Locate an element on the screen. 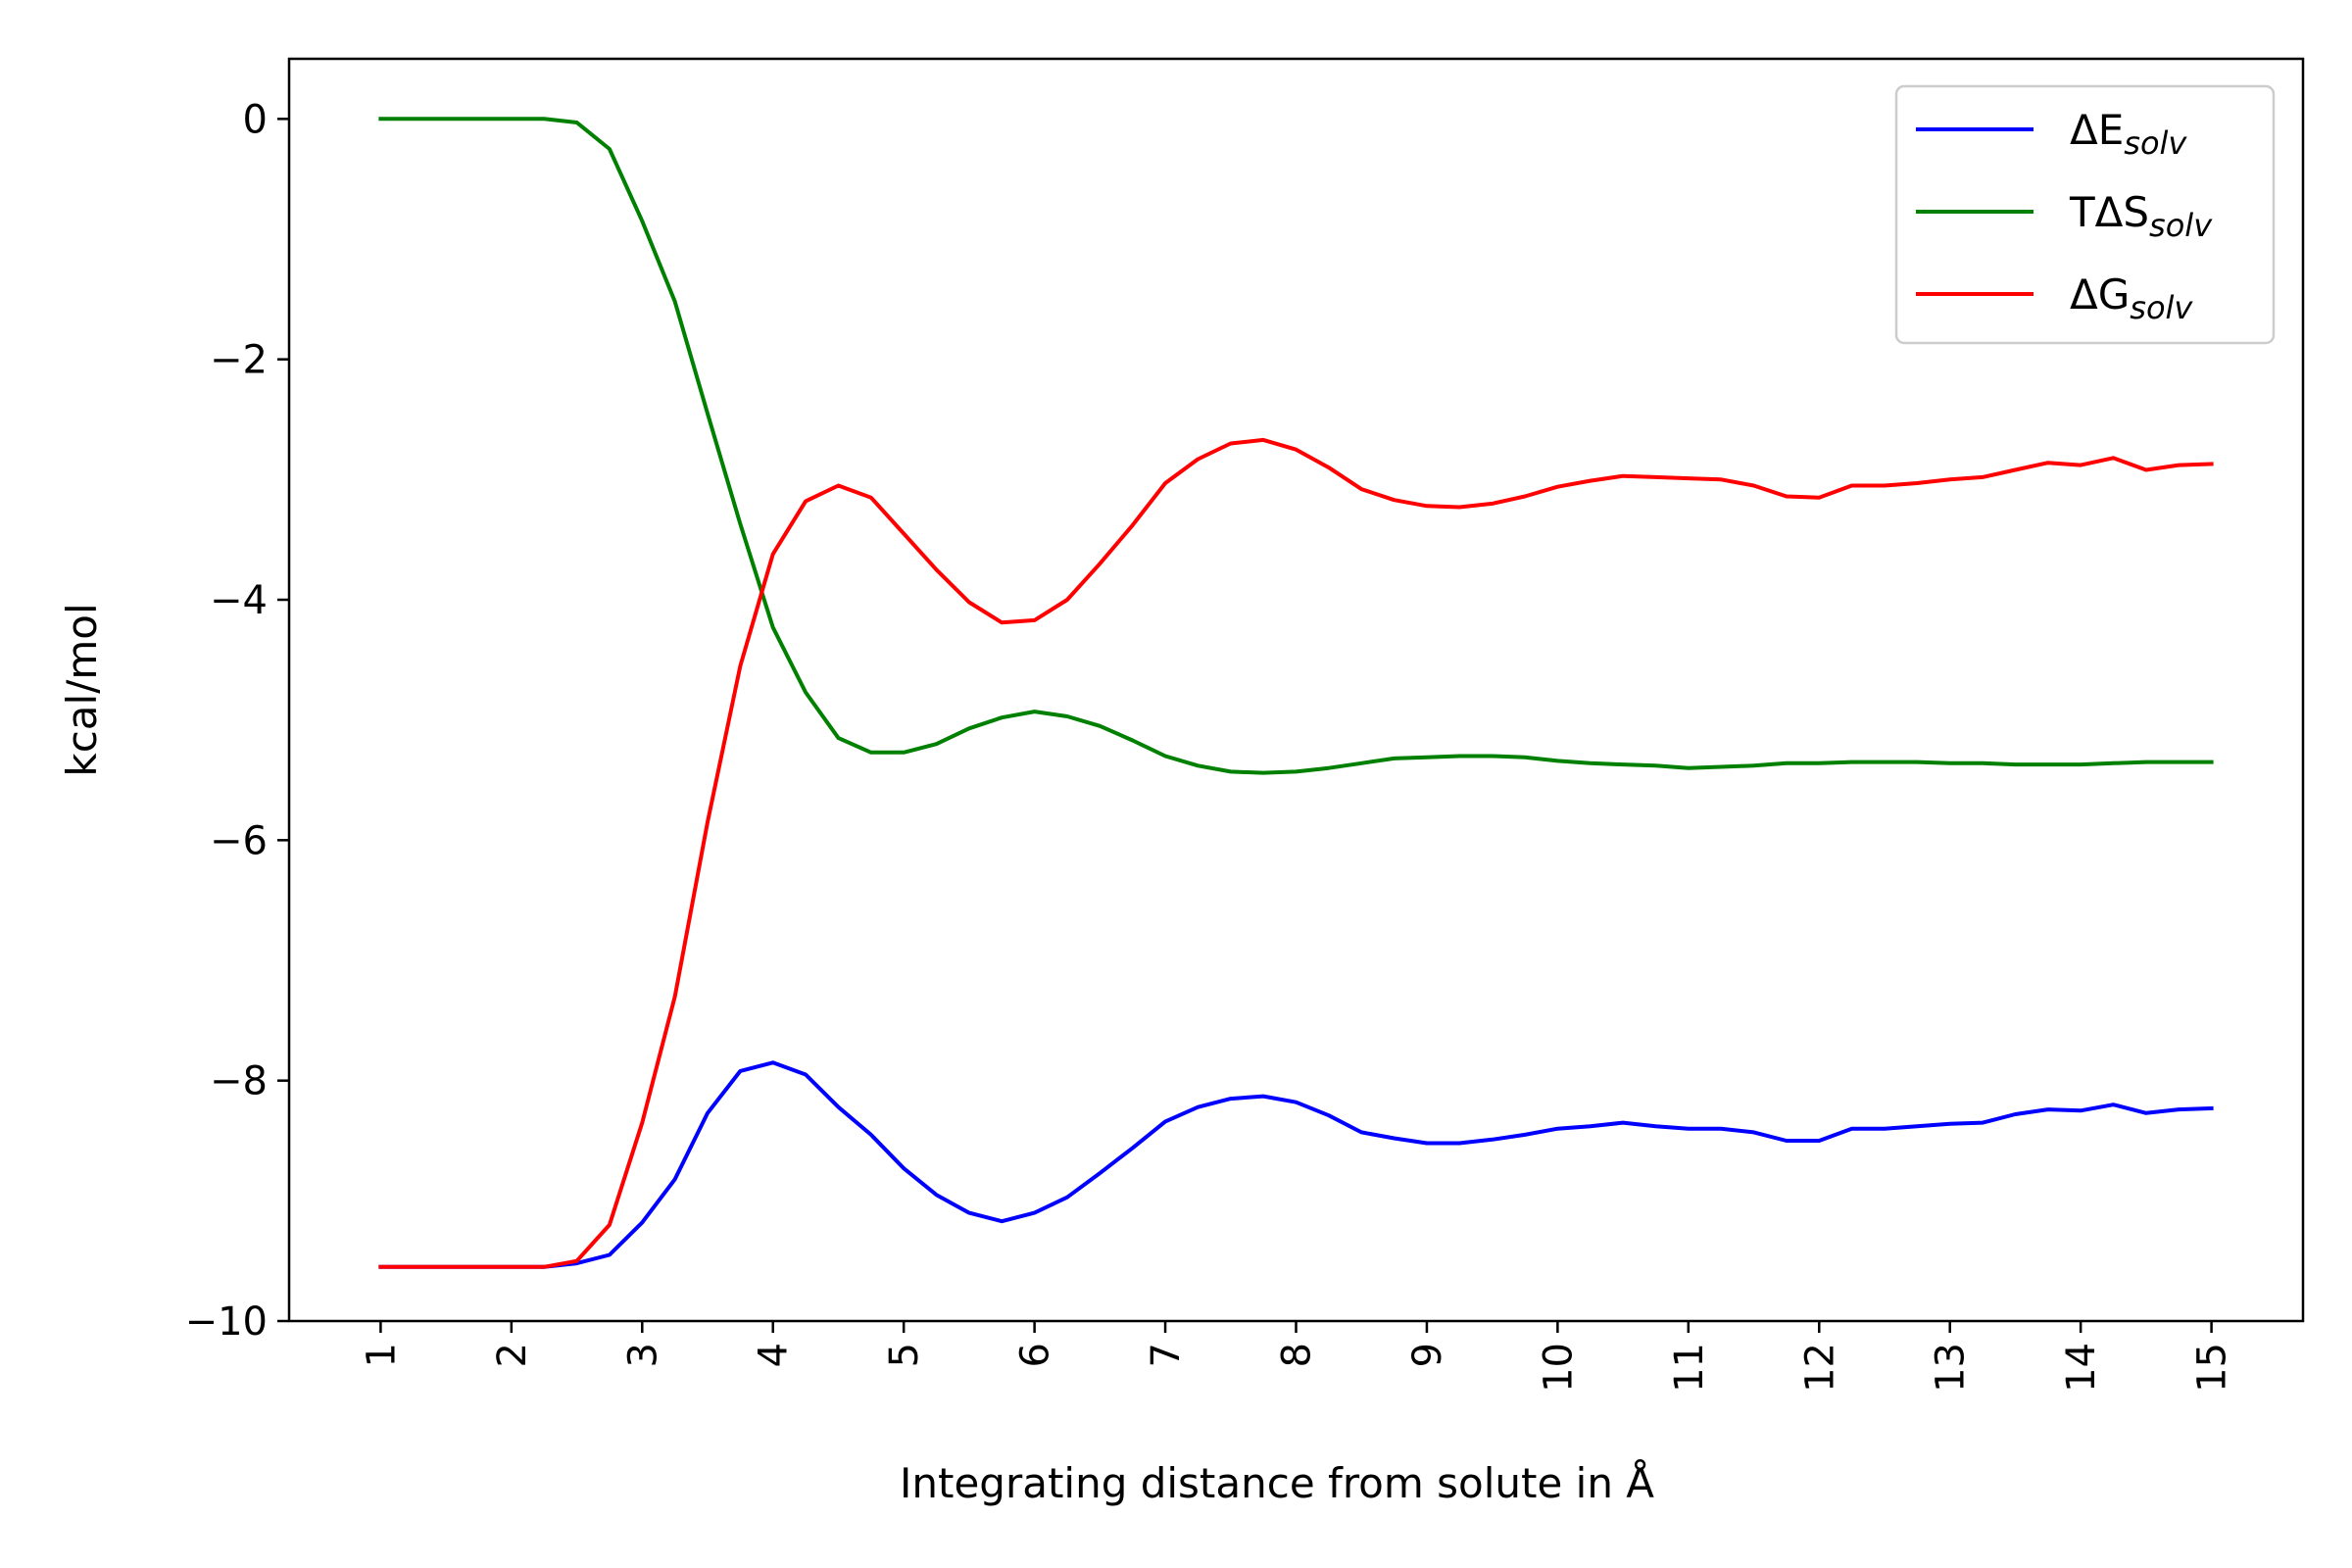  y-axis-title: kcal/mol is located at coordinates (82, 689).